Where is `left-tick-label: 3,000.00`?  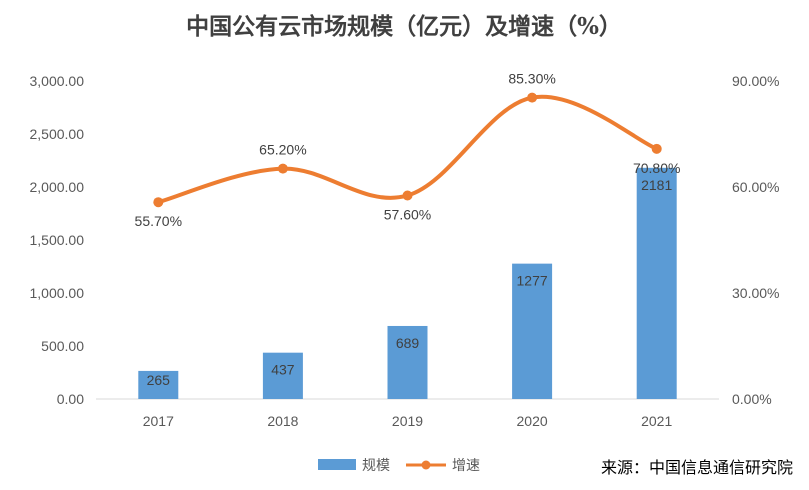 left-tick-label: 3,000.00 is located at coordinates (57, 81).